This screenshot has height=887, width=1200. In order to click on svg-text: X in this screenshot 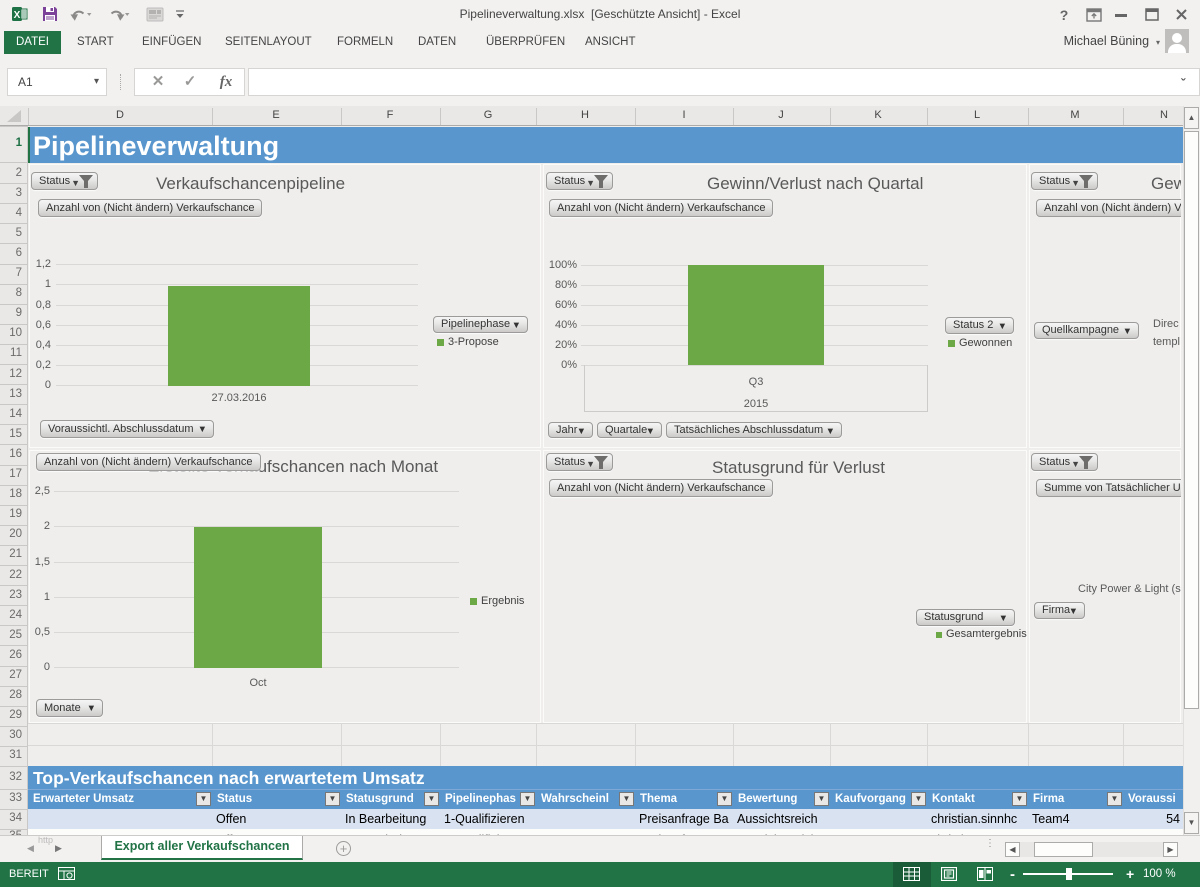, I will do `click(17, 15)`.